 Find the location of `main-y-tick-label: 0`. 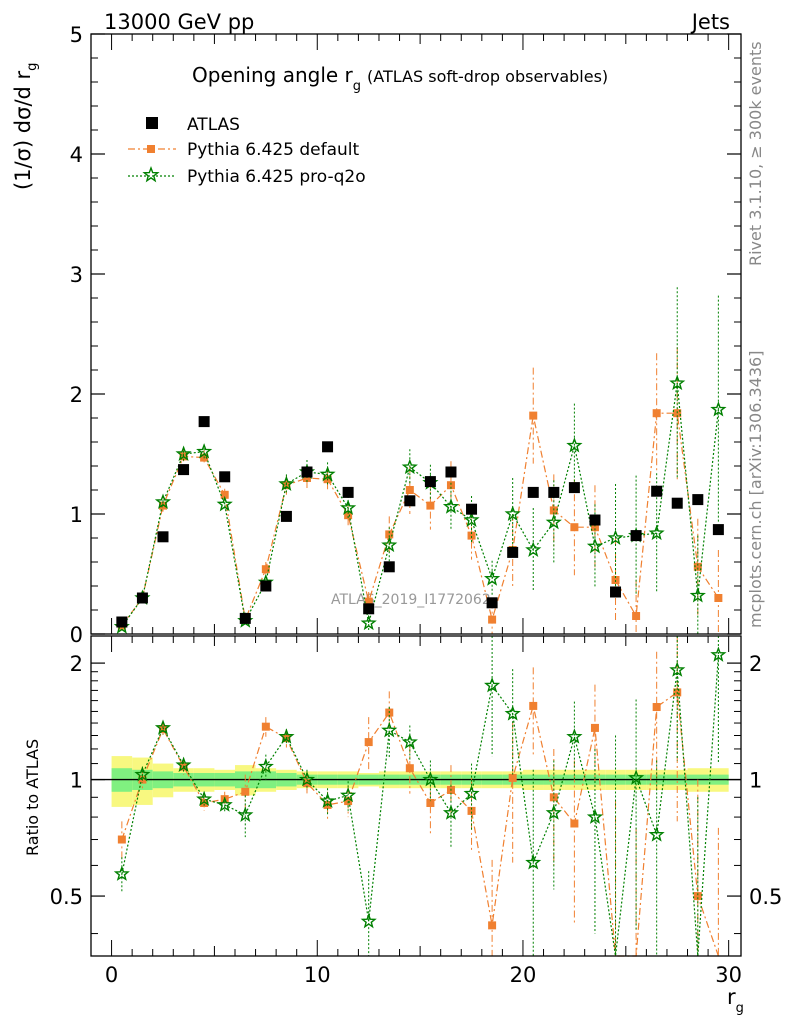

main-y-tick-label: 0 is located at coordinates (76, 635).